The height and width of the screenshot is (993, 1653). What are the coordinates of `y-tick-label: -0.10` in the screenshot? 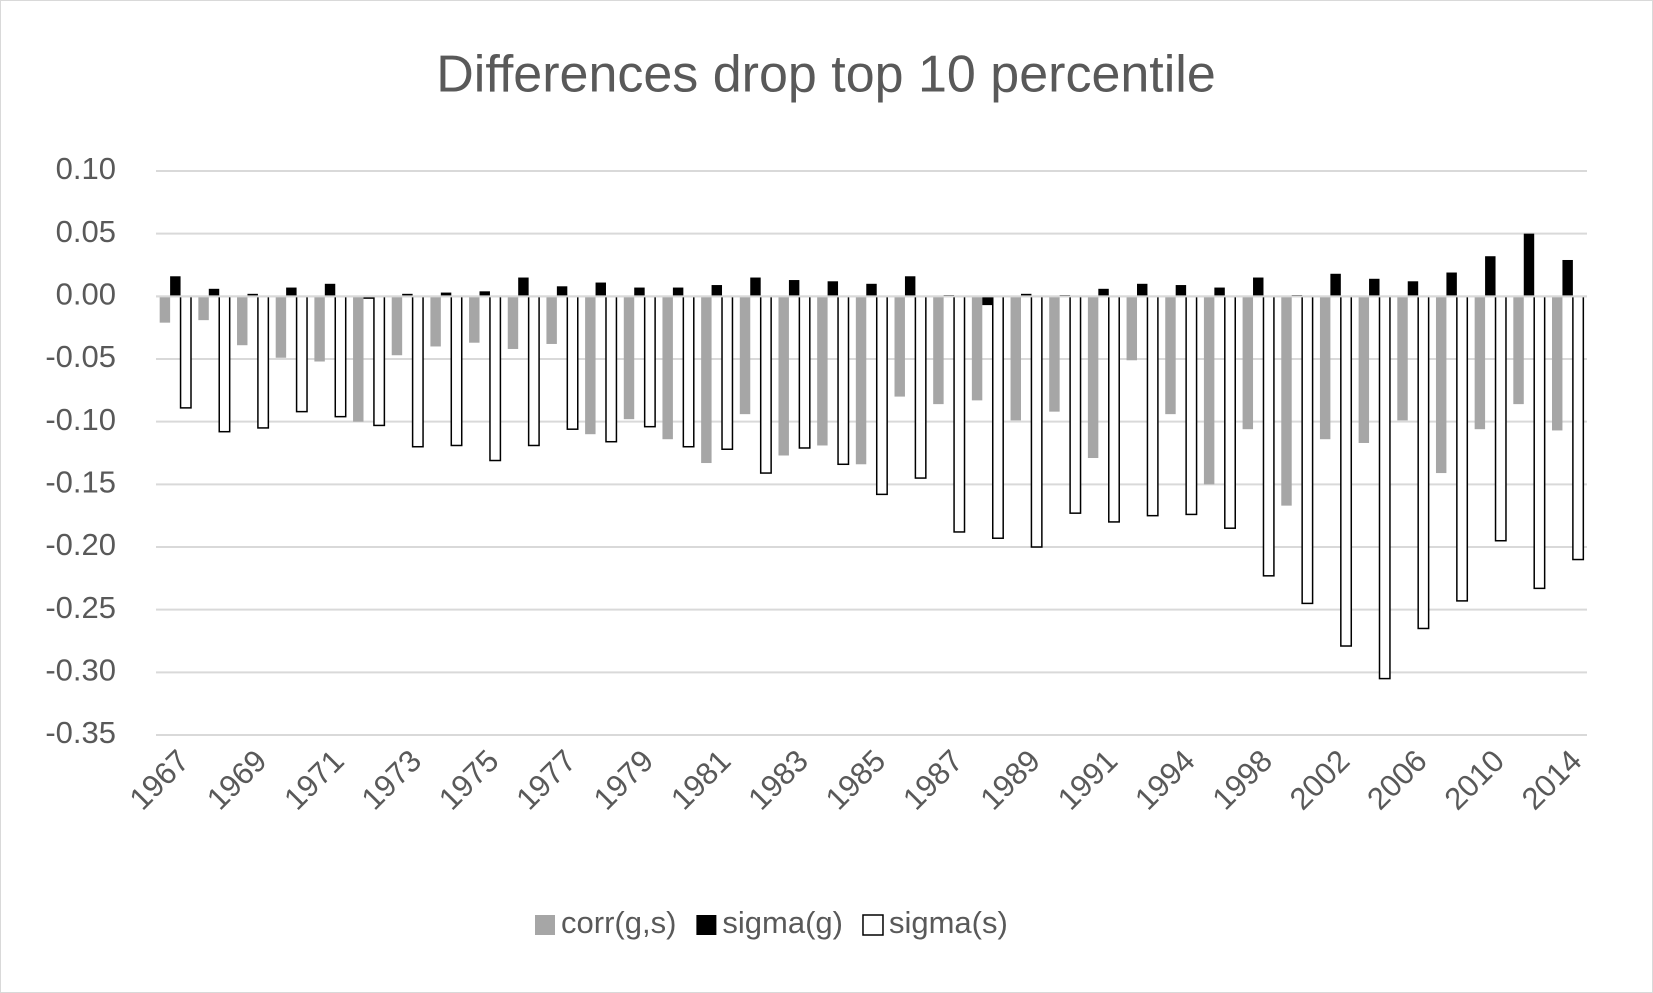 It's located at (80, 419).